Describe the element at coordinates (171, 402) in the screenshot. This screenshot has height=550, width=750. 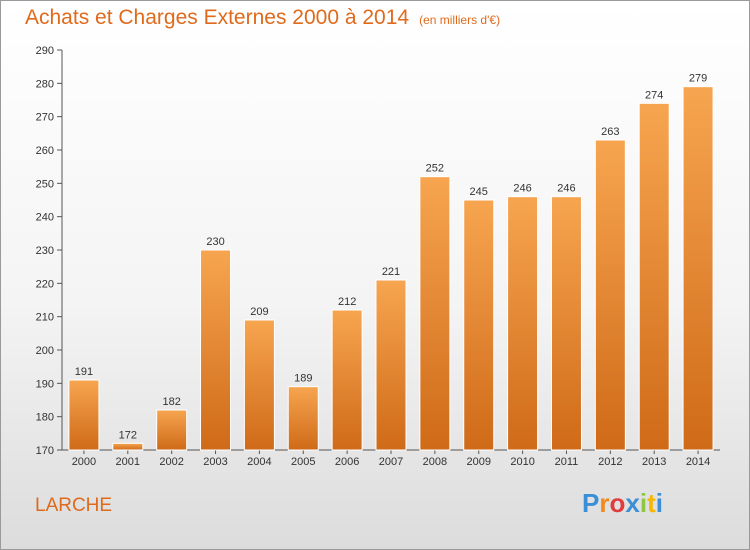
I see `bar-value-label: 182` at that location.